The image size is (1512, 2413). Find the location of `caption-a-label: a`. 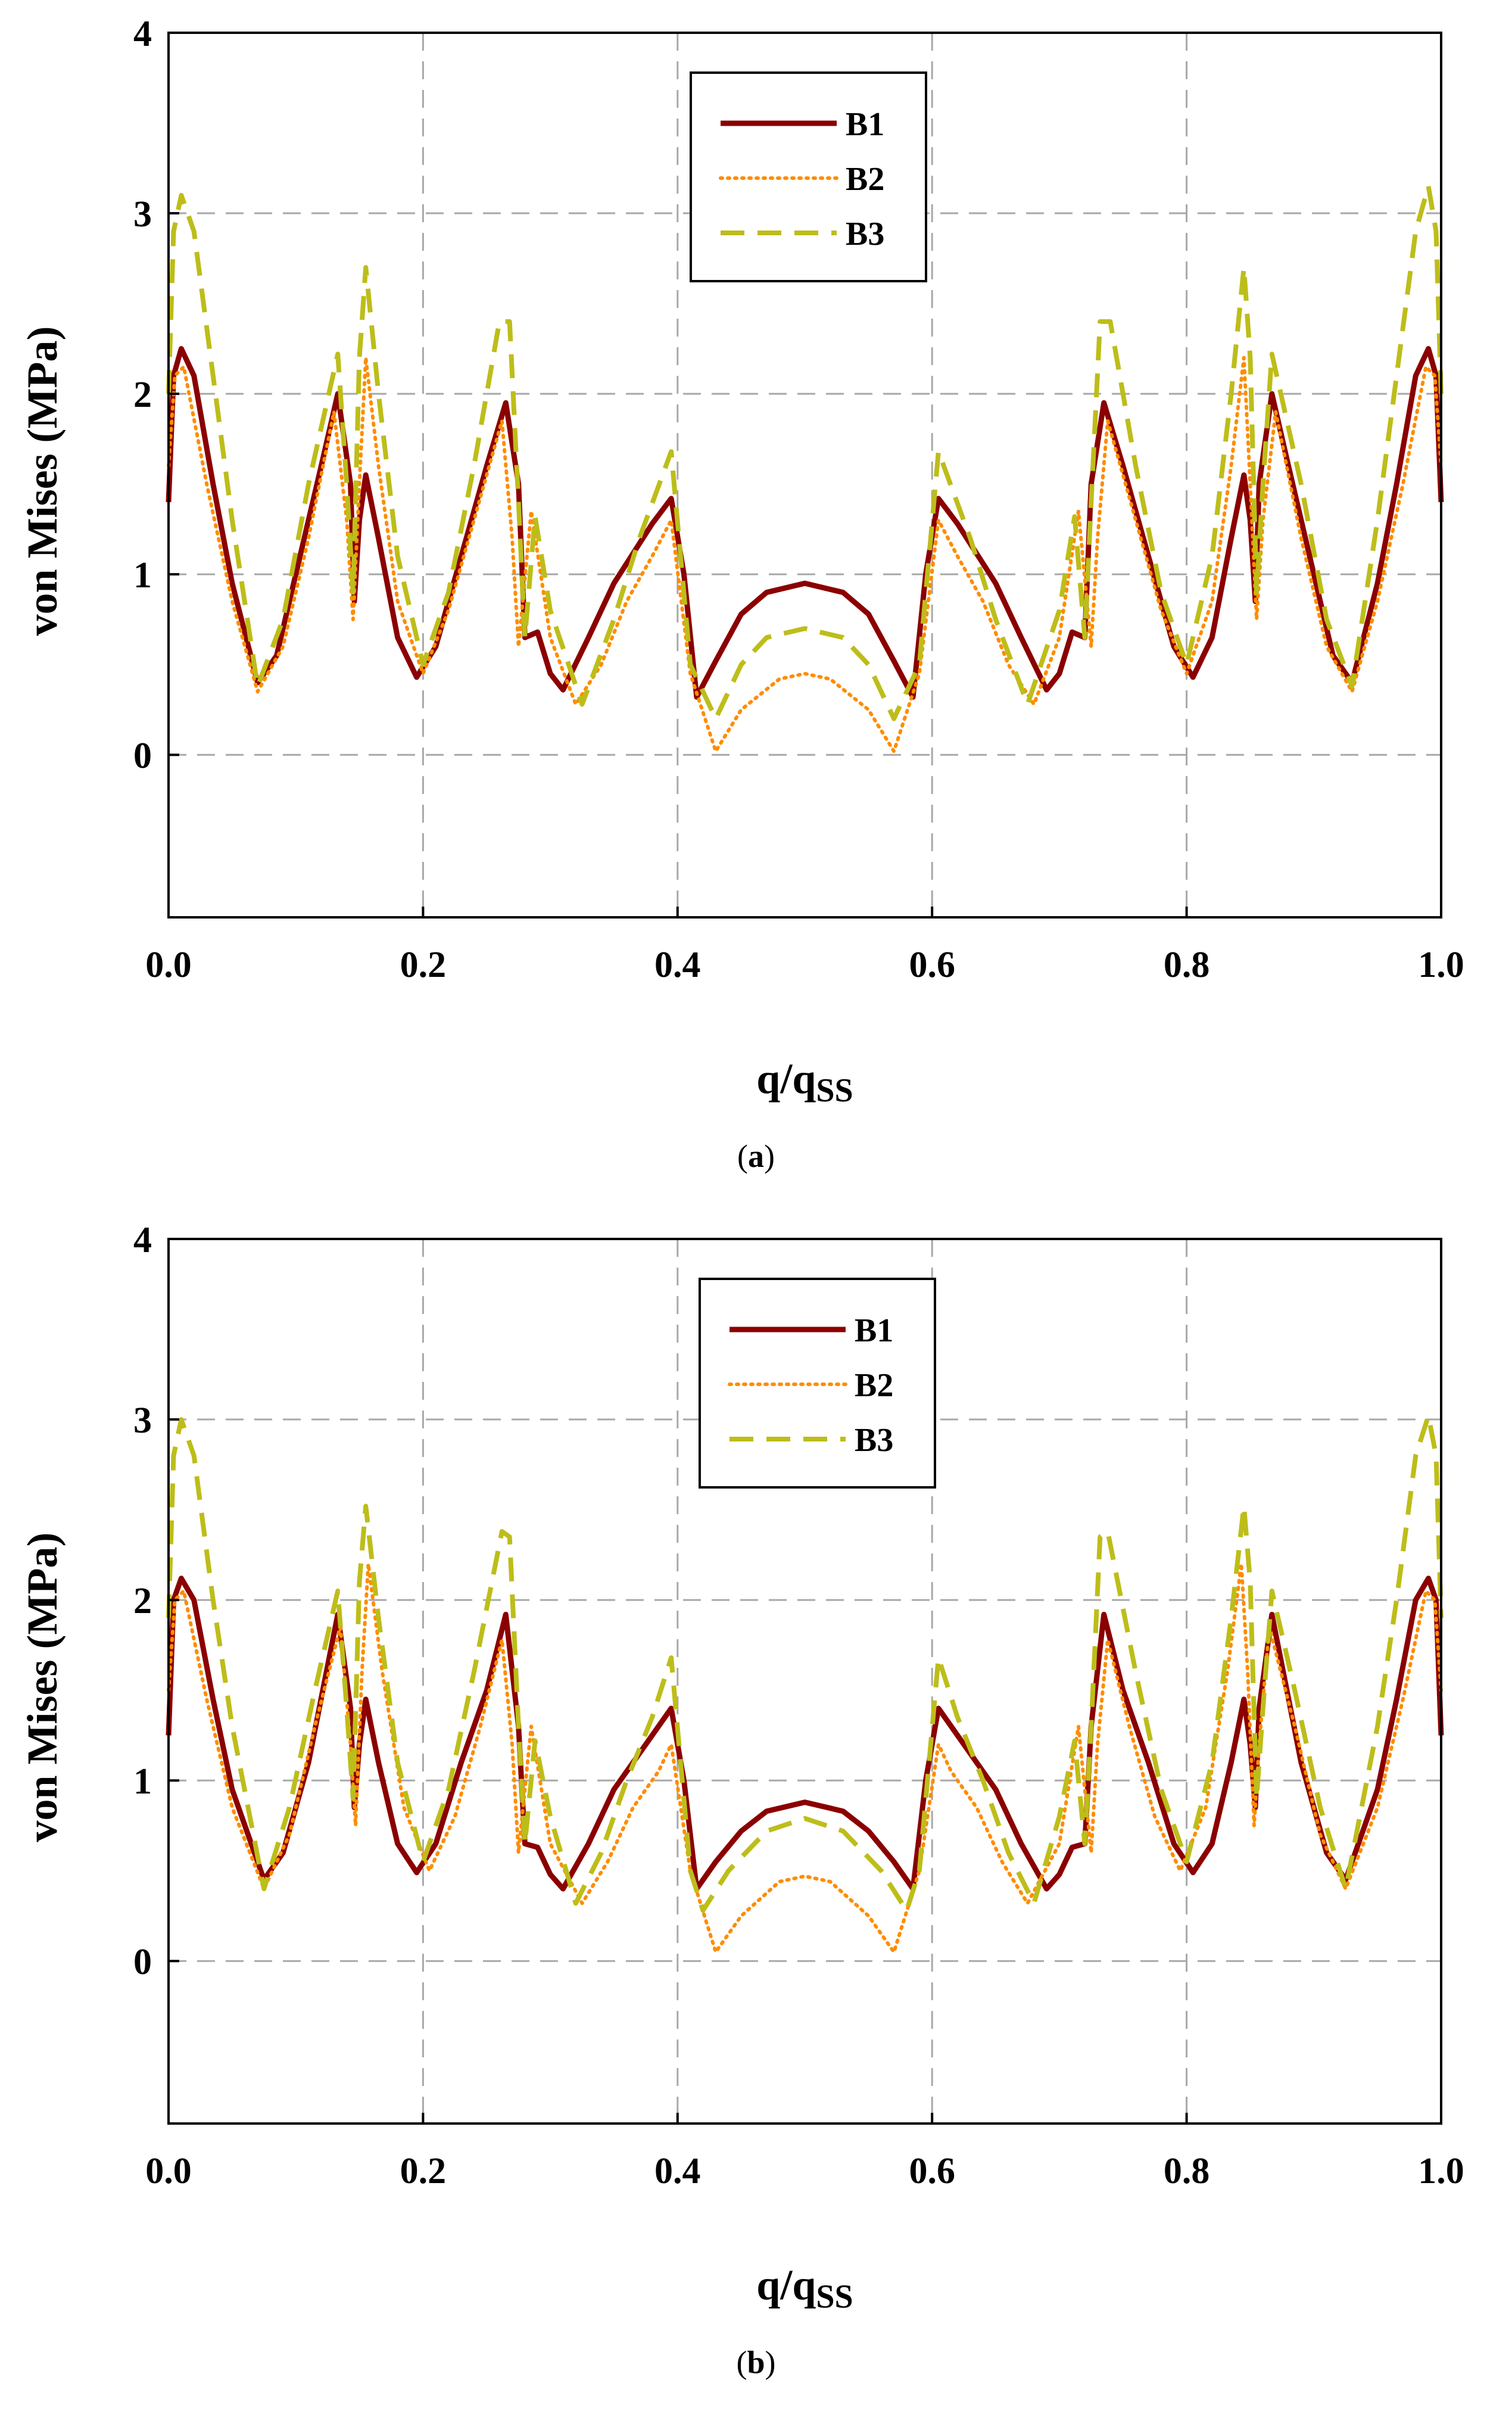

caption-a-label: a is located at coordinates (756, 1156).